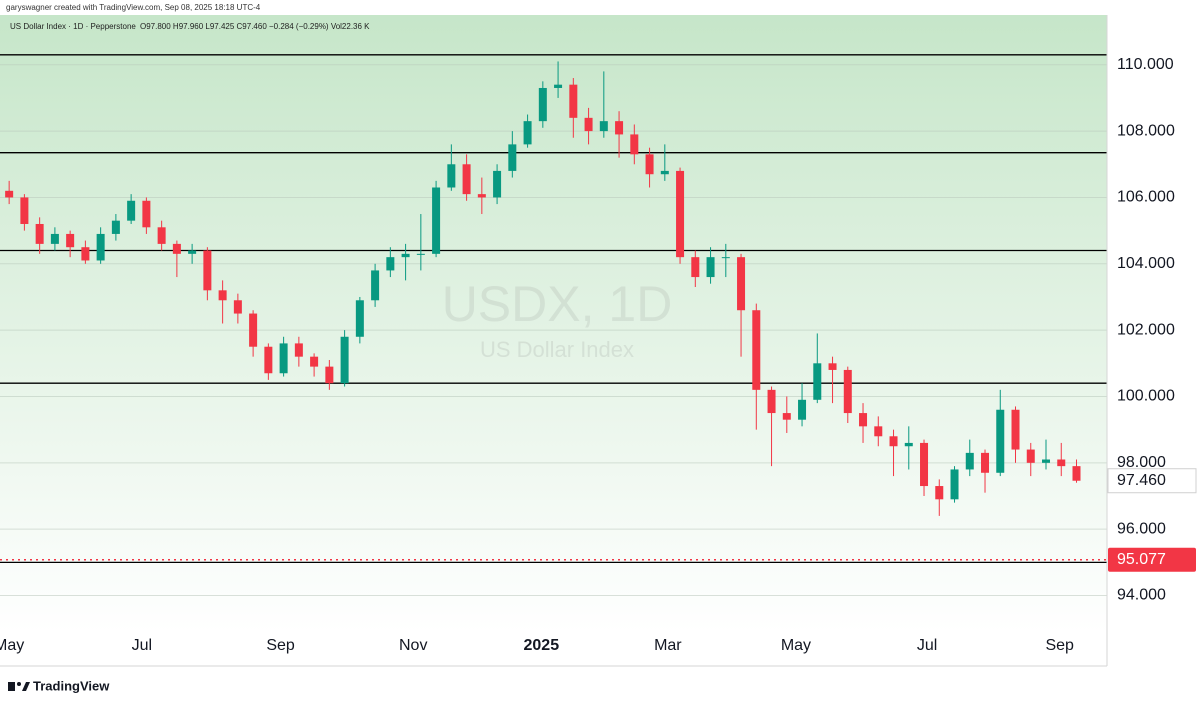 This screenshot has width=1200, height=711. I want to click on watermark-subtitle: US Dollar Index, so click(557, 349).